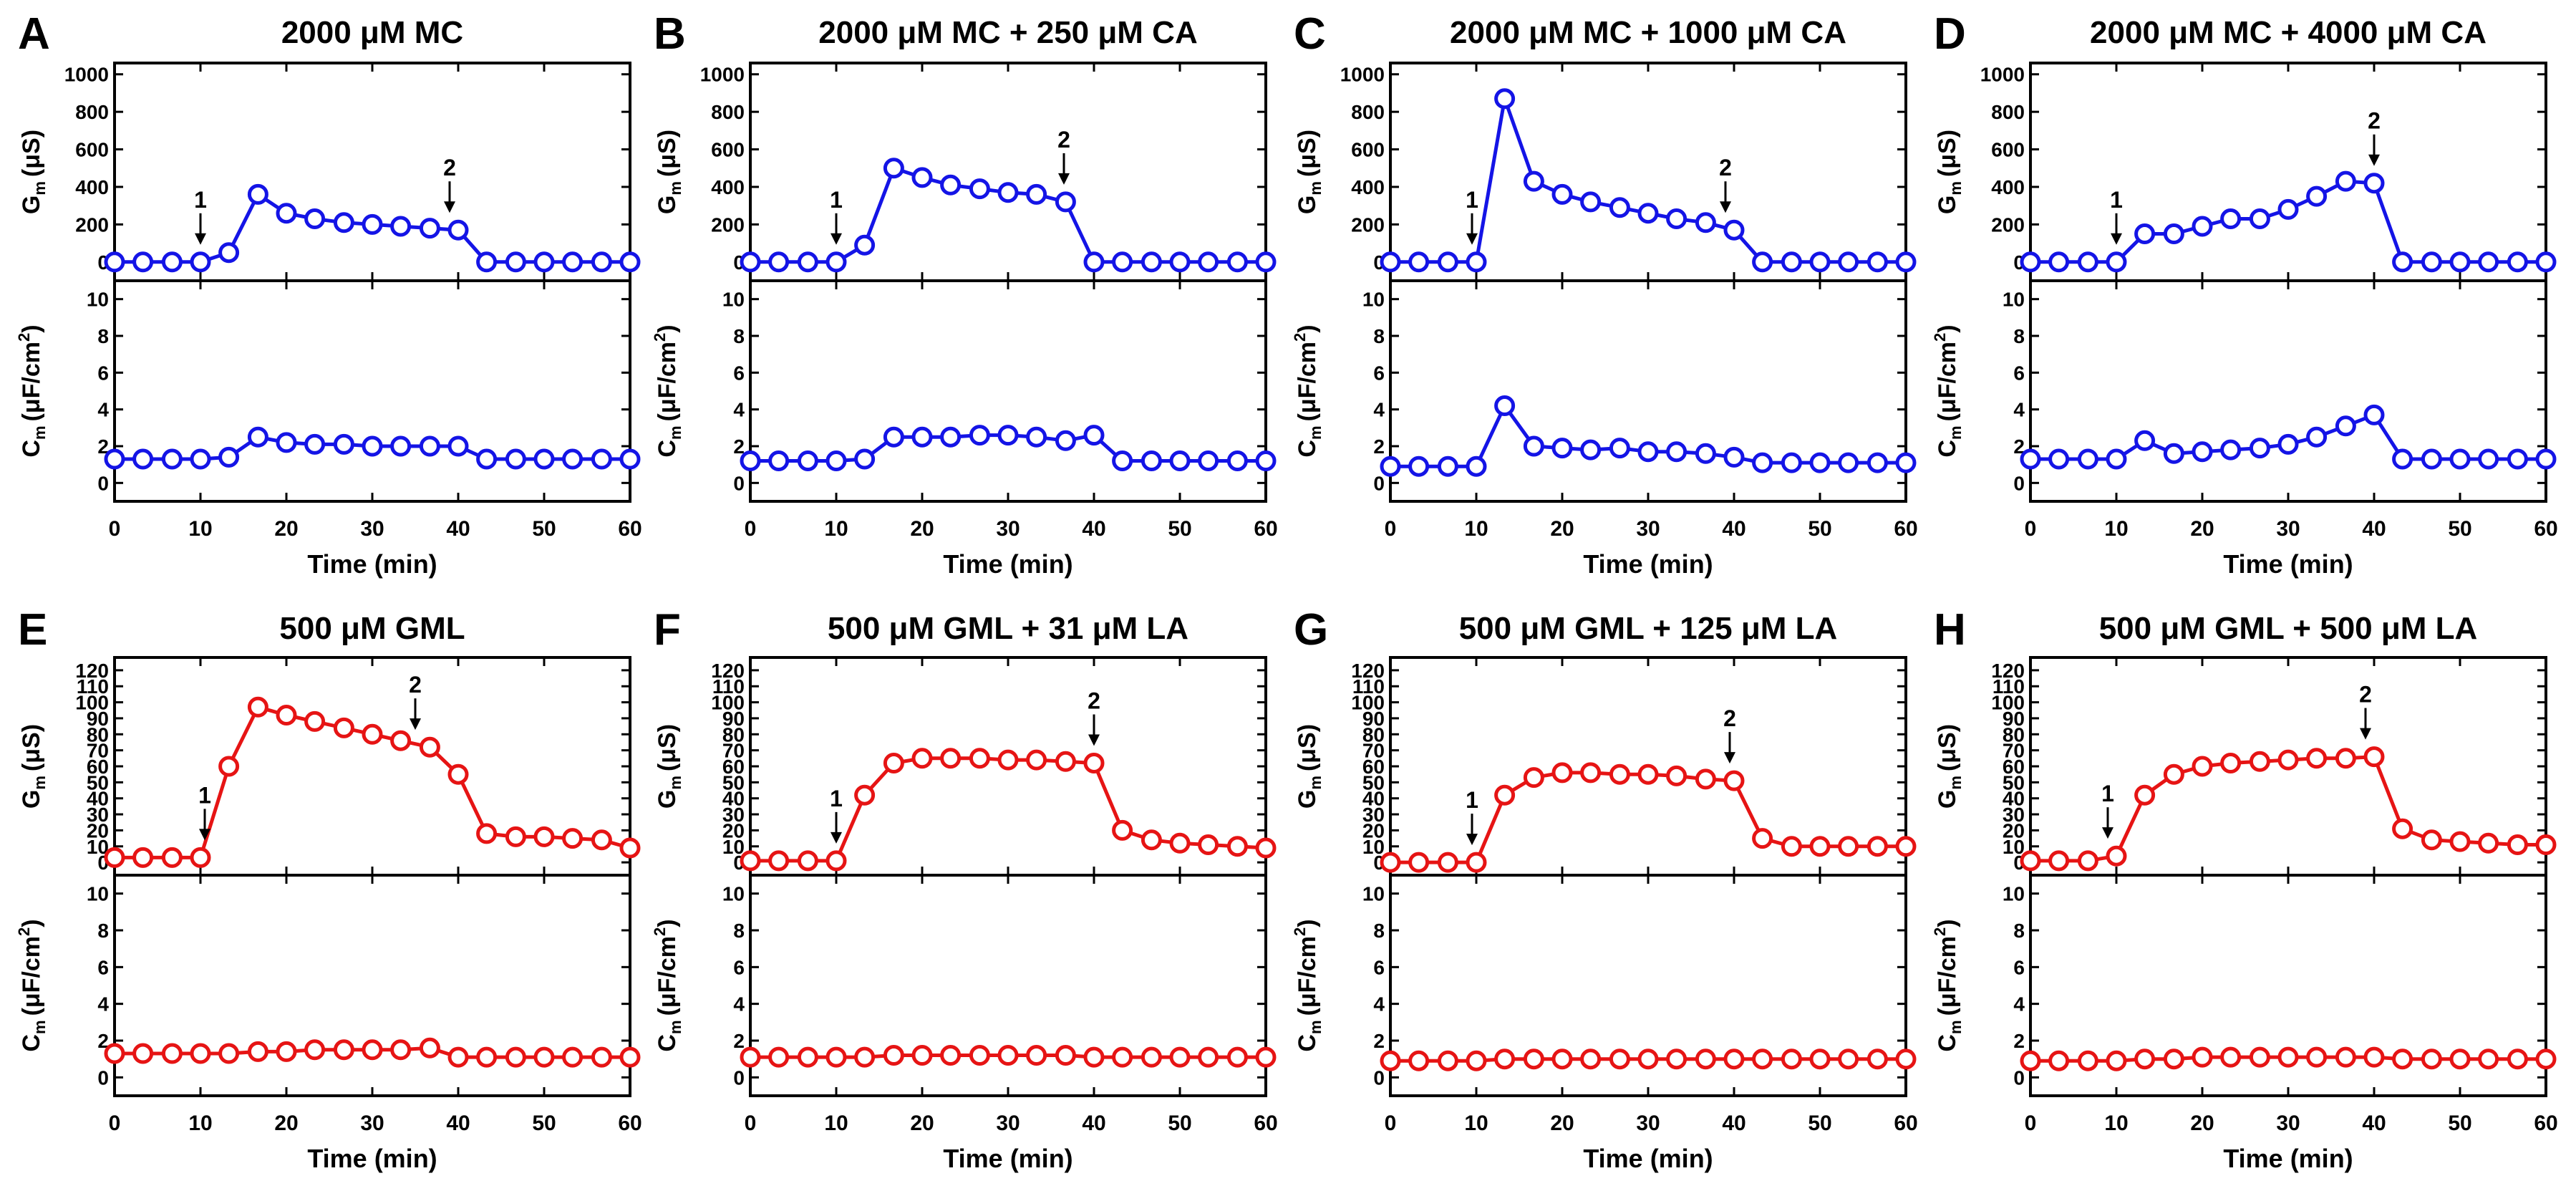  I want to click on top-y-tick-label: 800, so click(2008, 112).